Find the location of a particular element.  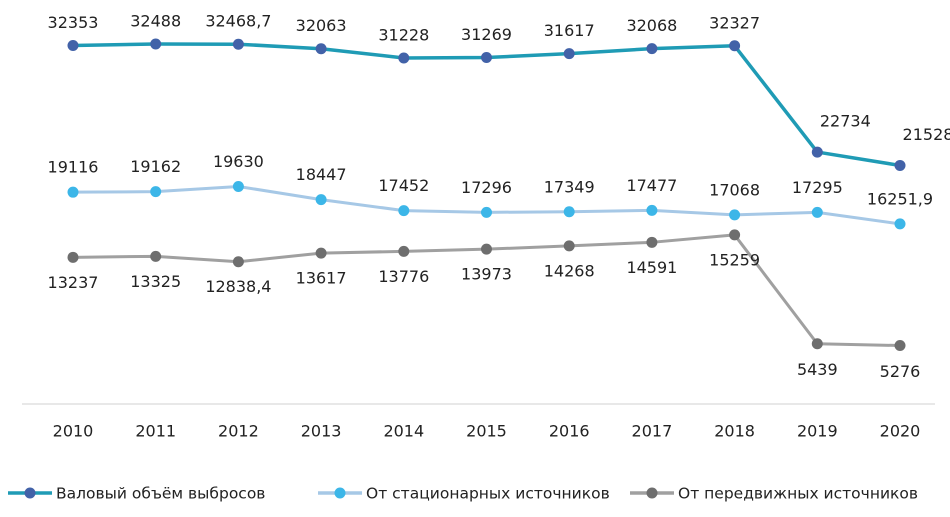

data-label: 13325 is located at coordinates (155, 281).